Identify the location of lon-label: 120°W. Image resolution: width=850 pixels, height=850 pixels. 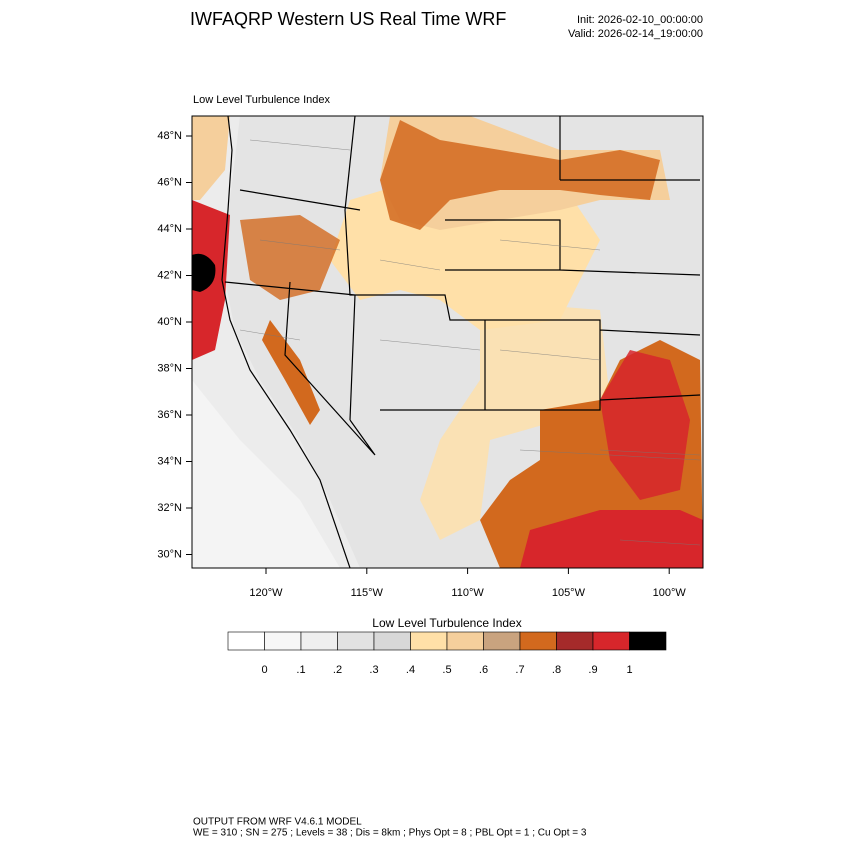
(266, 593).